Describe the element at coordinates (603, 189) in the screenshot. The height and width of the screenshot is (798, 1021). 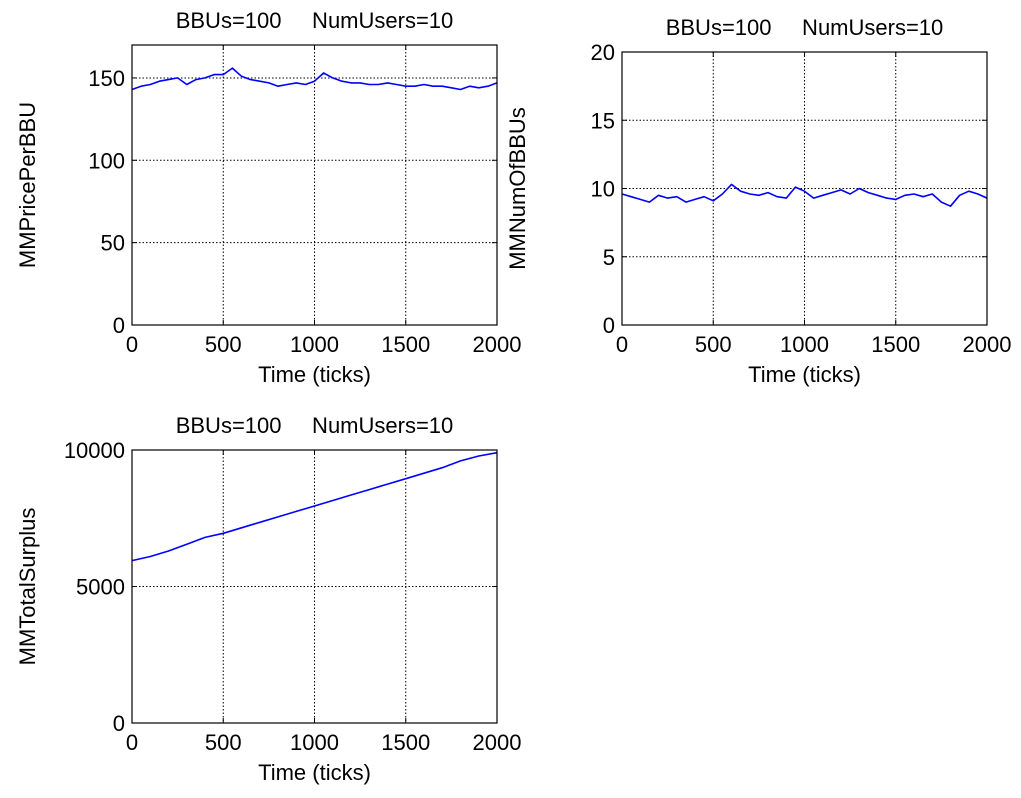
I see `y-tick-label: 10` at that location.